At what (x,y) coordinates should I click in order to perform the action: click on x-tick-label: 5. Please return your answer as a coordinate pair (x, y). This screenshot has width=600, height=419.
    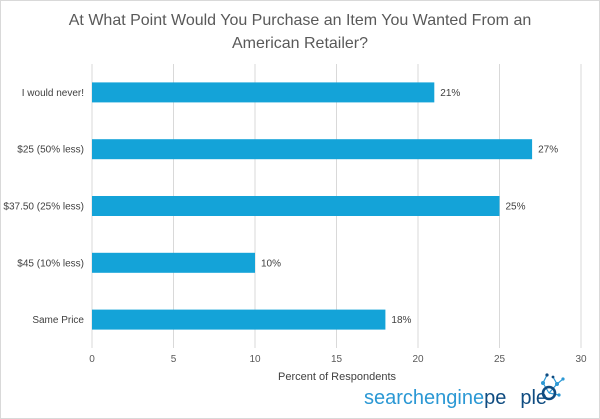
    Looking at the image, I should click on (174, 359).